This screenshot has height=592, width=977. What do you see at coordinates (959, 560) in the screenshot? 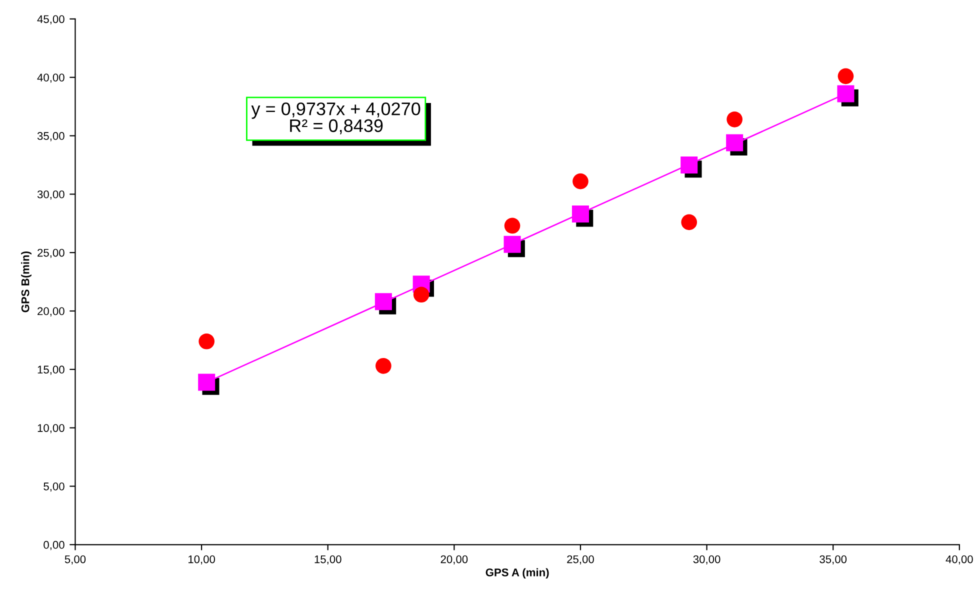
I see `x-tick-label: 40,00` at bounding box center [959, 560].